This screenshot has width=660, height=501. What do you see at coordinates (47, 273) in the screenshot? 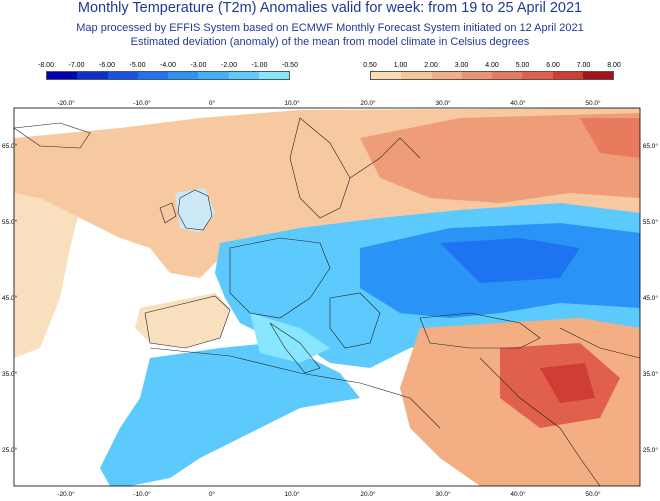
I see `warm-anomaly-atlantic` at bounding box center [47, 273].